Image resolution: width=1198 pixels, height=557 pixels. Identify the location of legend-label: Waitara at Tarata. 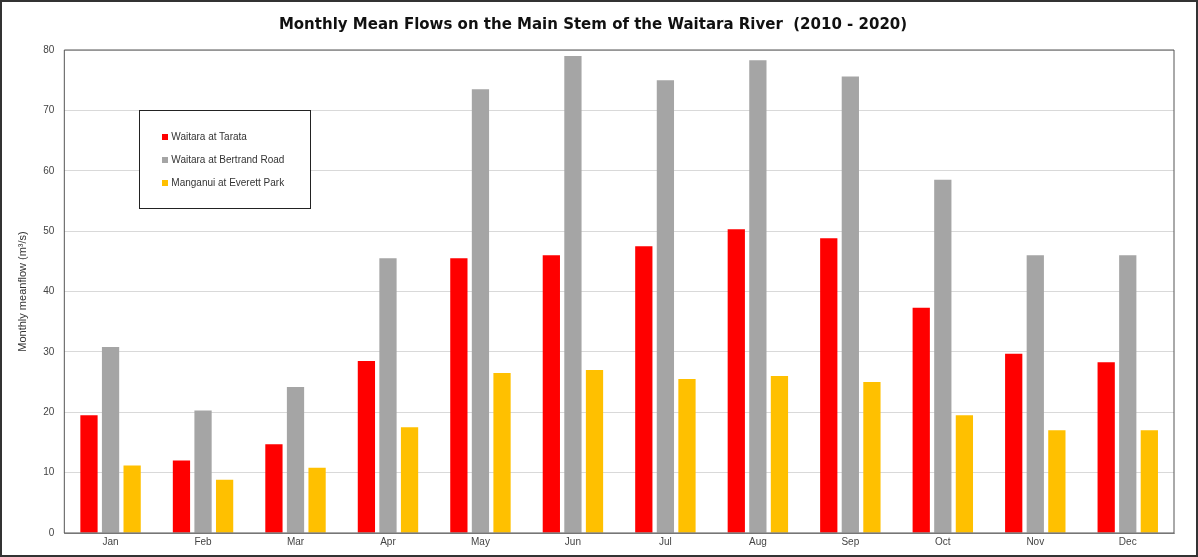
(209, 136).